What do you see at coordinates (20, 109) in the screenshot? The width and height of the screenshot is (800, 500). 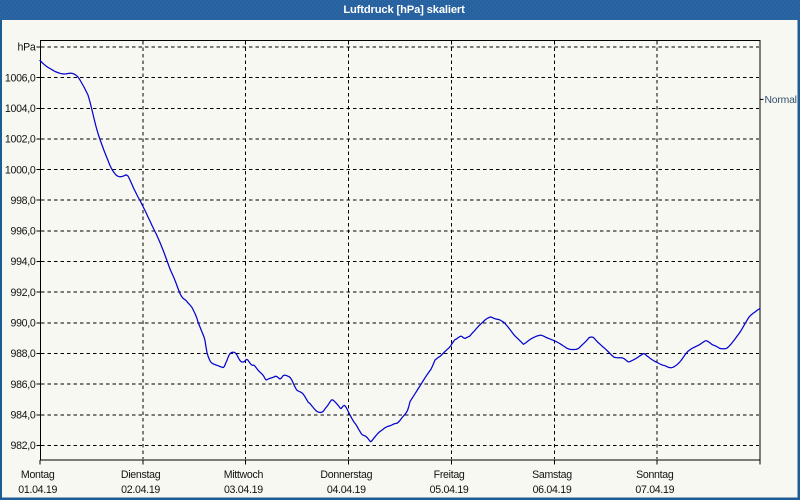 I see `svg-text: 1004,0` at bounding box center [20, 109].